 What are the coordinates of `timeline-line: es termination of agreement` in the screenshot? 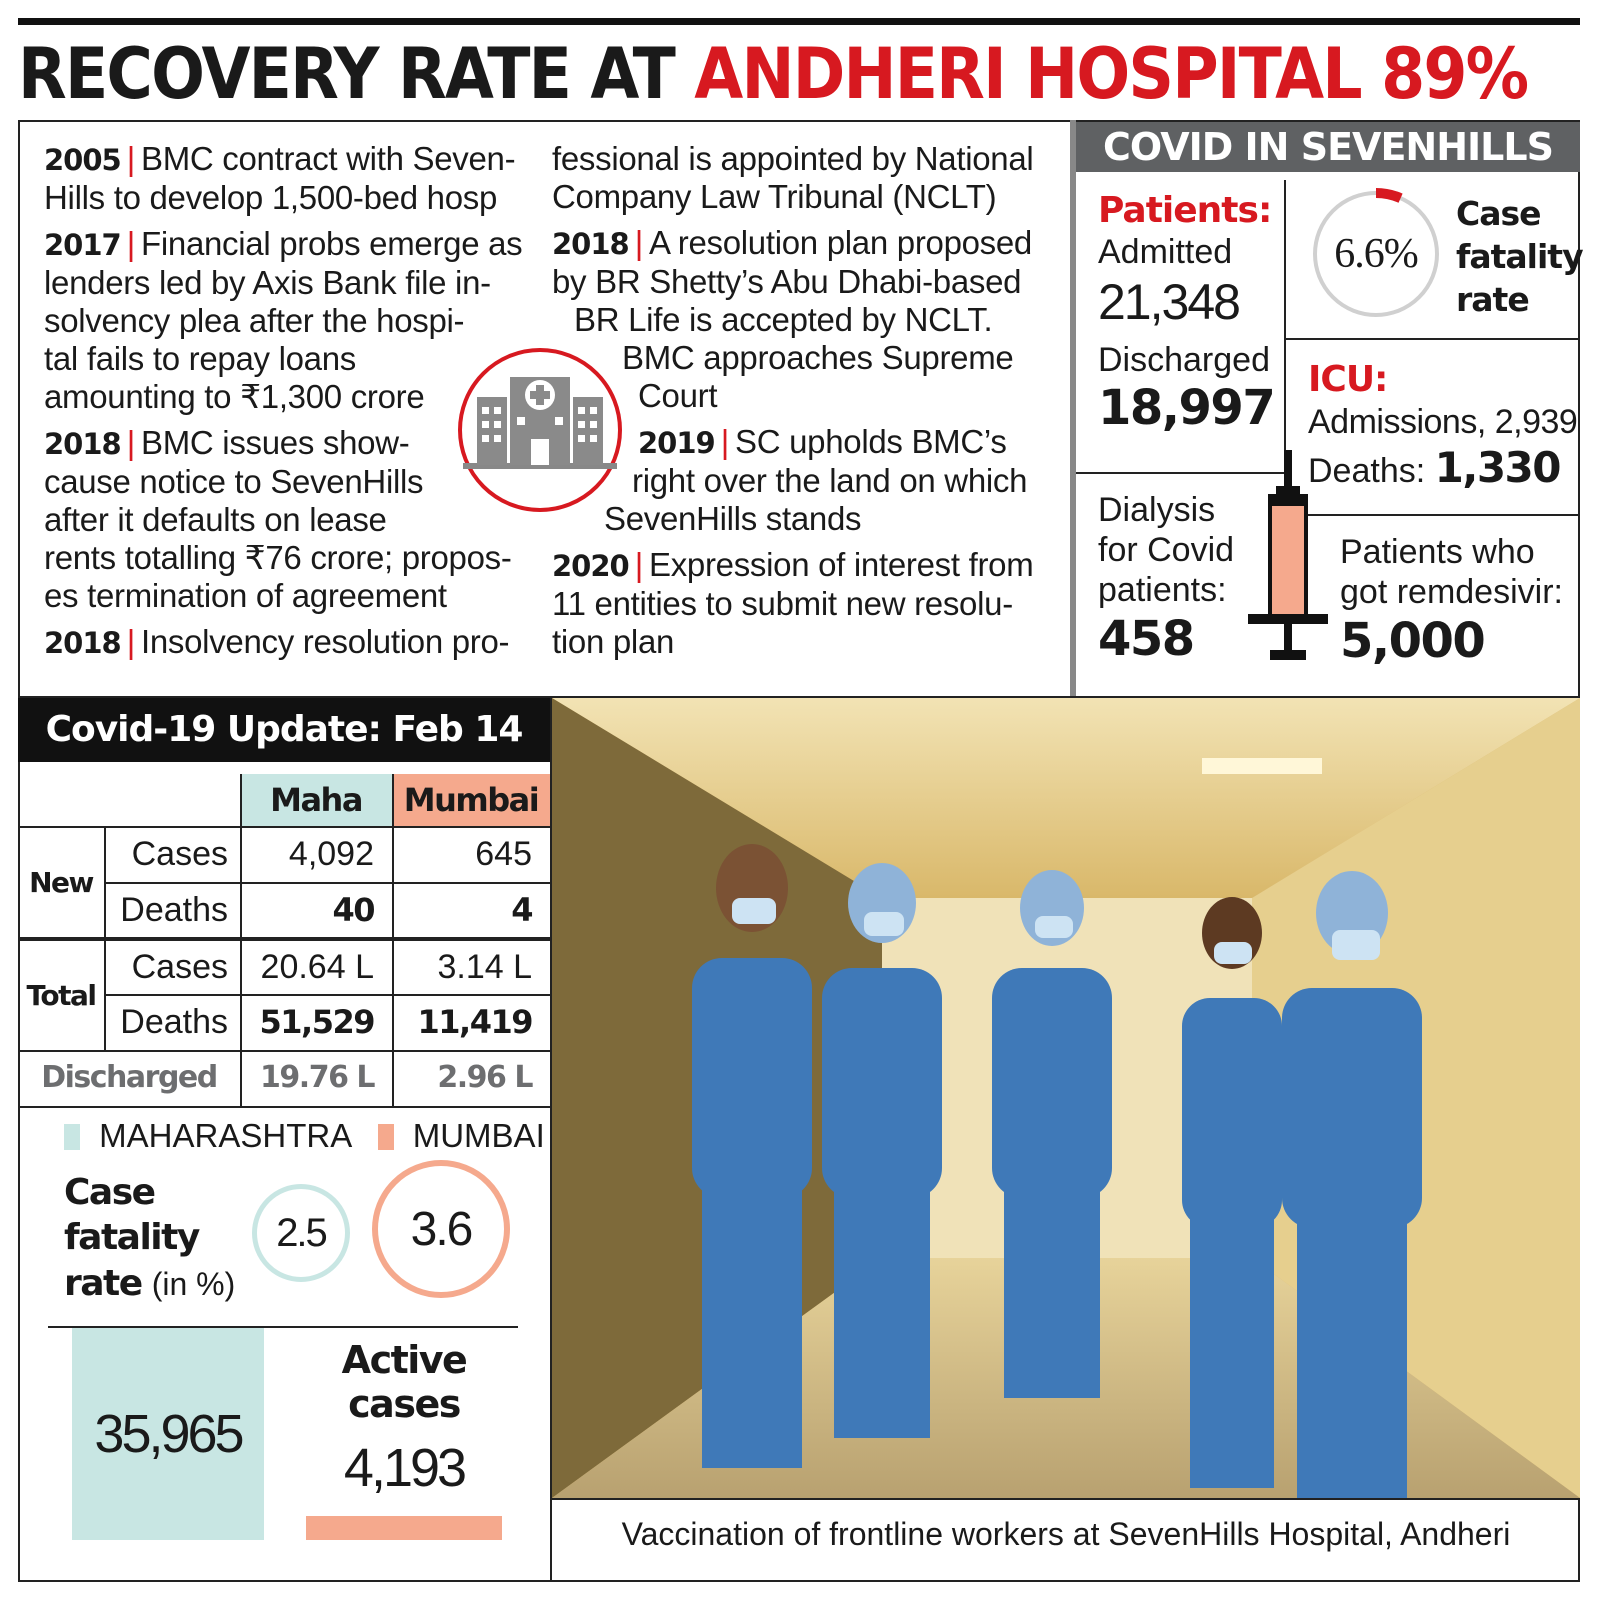 It's located at (284, 596).